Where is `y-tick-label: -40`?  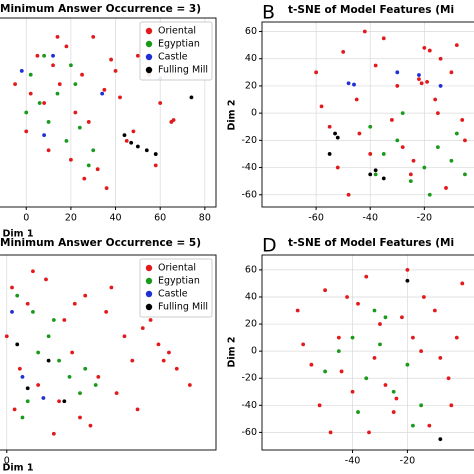 y-tick-label: -40 is located at coordinates (249, 167).